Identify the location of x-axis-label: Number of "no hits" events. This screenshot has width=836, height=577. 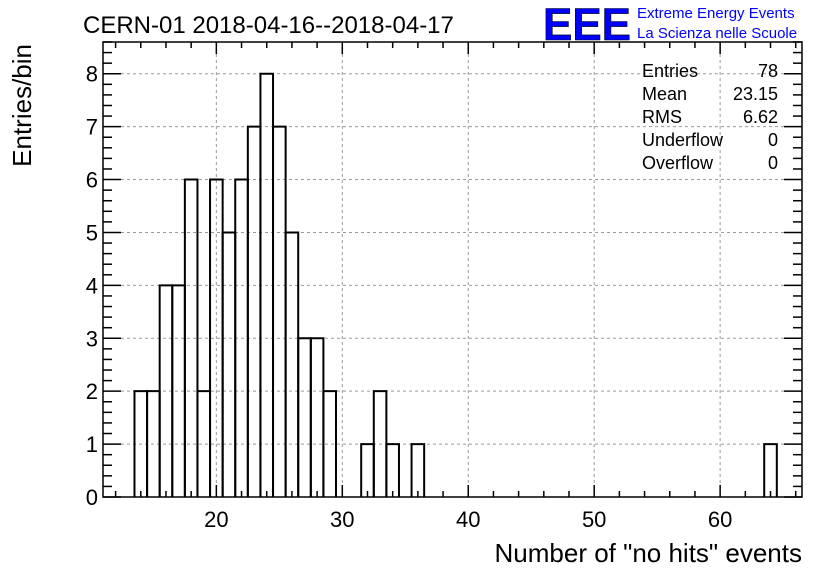
(649, 553).